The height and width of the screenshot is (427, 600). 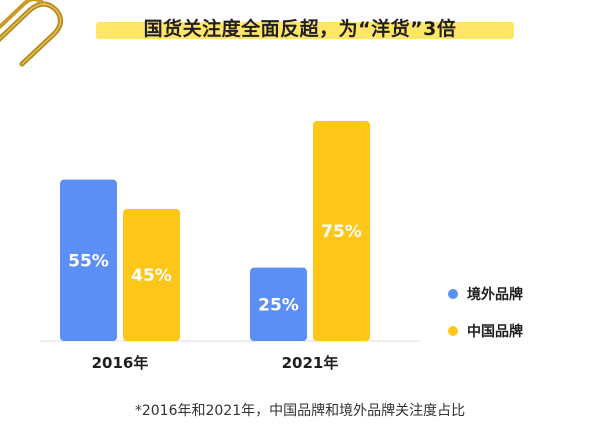 I want to click on chart-footnote: *2016年和2021年，中国品牌和境外品牌关注度占比, so click(x=300, y=411).